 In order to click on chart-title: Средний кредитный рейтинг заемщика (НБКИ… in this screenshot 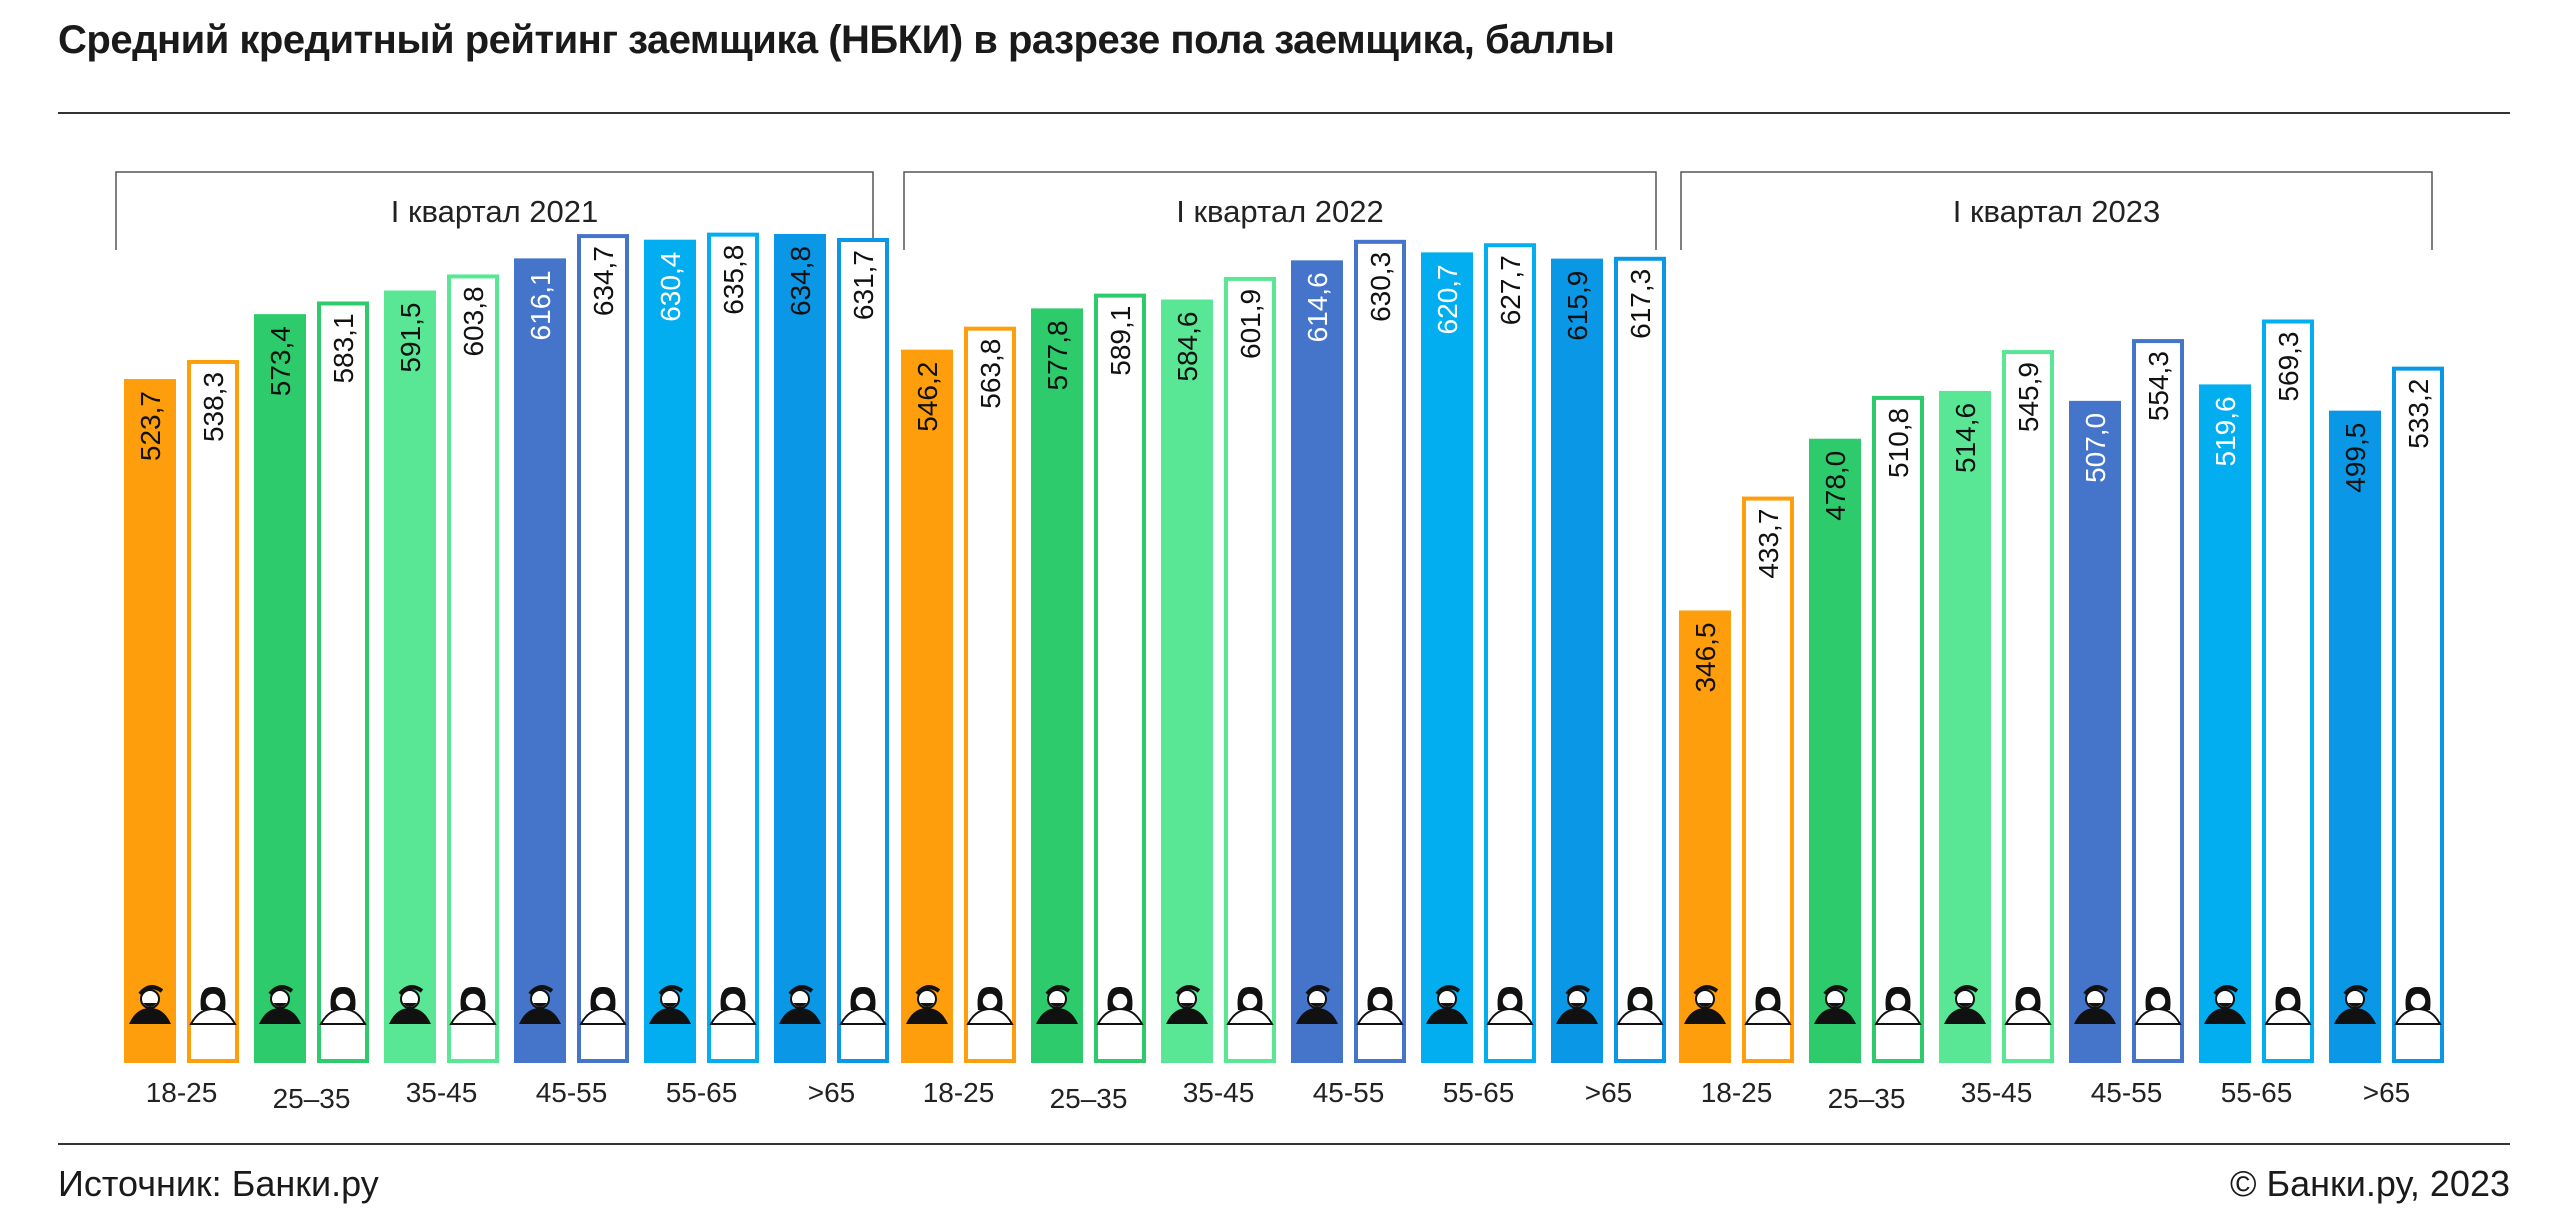, I will do `click(836, 40)`.